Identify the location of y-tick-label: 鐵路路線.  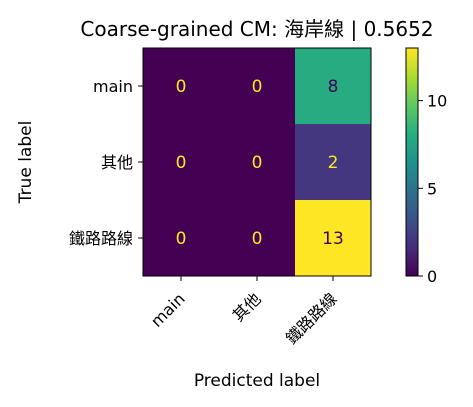
(101, 238).